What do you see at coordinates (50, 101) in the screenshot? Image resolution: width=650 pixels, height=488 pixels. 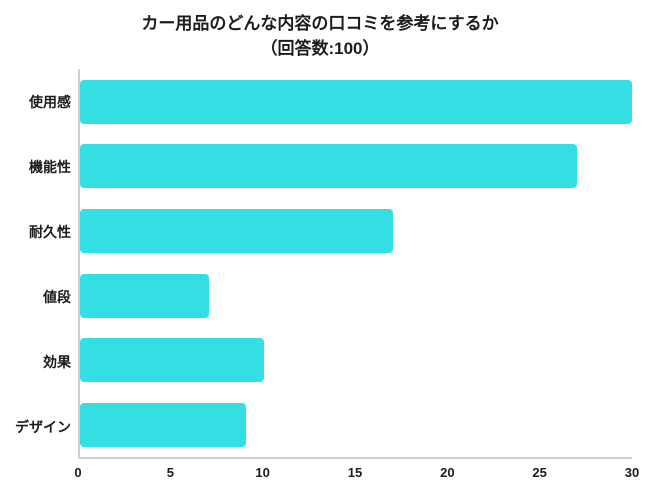 I see `category-label: 使用感` at bounding box center [50, 101].